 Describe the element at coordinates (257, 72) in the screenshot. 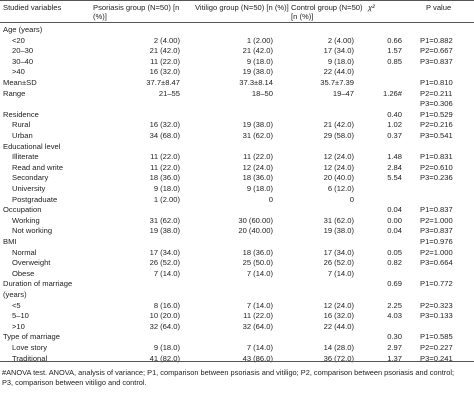

I see `vitiligo-cell: 19 (38.0)` at that location.